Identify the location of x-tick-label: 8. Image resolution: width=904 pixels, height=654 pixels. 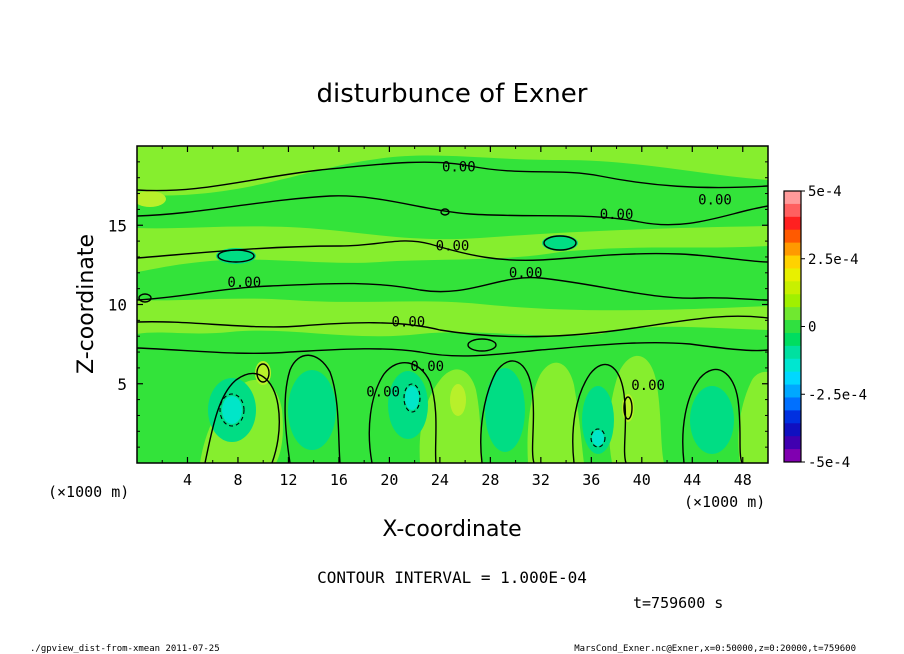
(237, 480).